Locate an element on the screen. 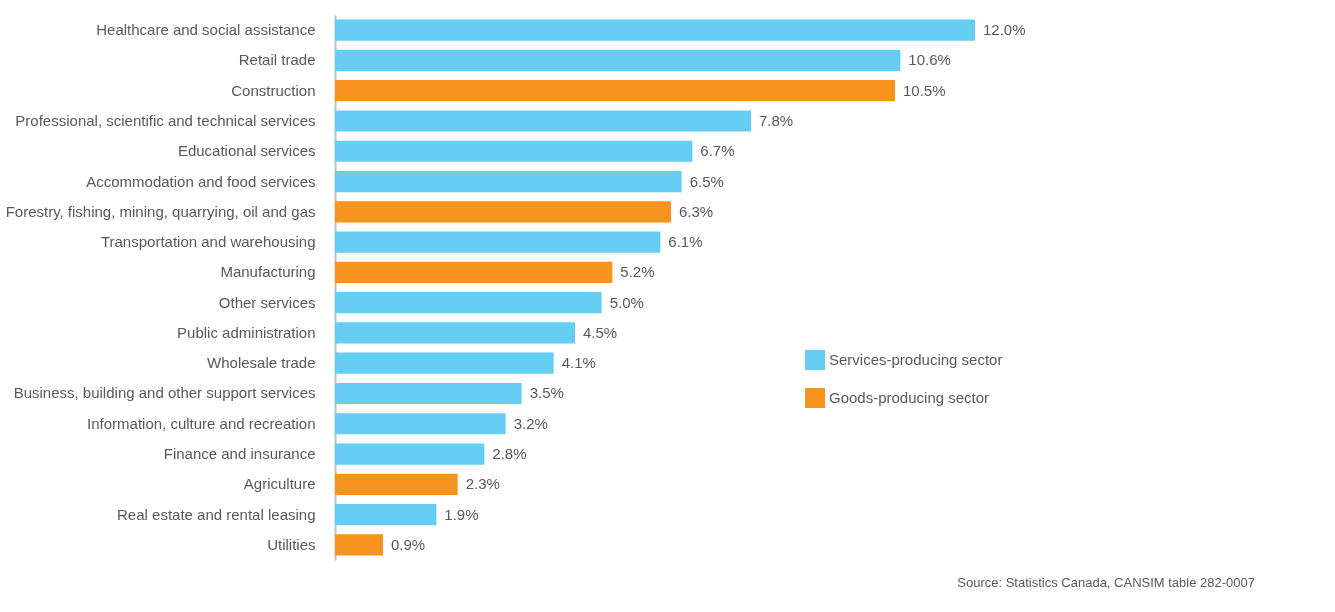 This screenshot has width=1335, height=612. y-tick-label: Public administration is located at coordinates (246, 332).